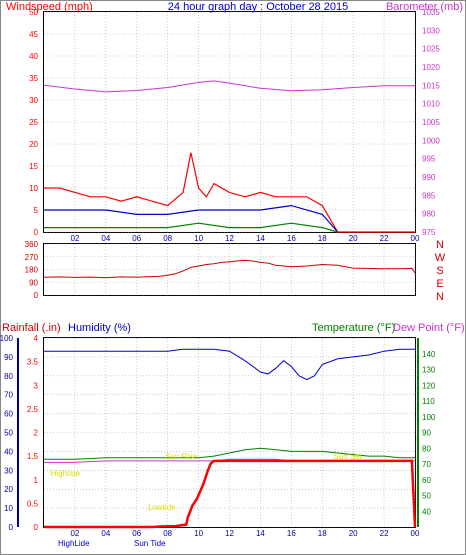 This screenshot has width=466, height=555. I want to click on rainfall-tick-label: 0.5, so click(33, 503).